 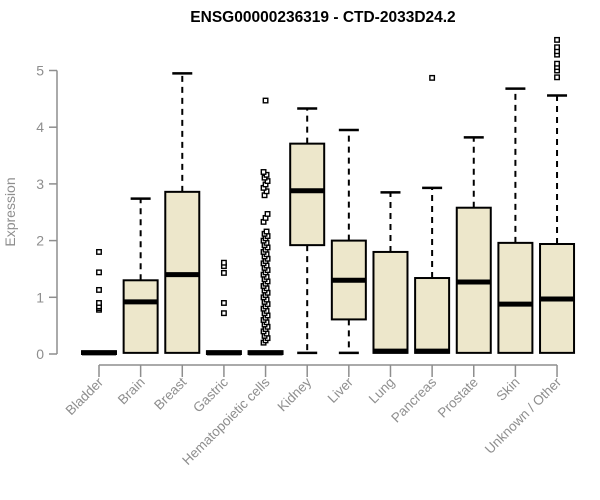 What do you see at coordinates (210, 394) in the screenshot?
I see `x-tick-label: Gastric` at bounding box center [210, 394].